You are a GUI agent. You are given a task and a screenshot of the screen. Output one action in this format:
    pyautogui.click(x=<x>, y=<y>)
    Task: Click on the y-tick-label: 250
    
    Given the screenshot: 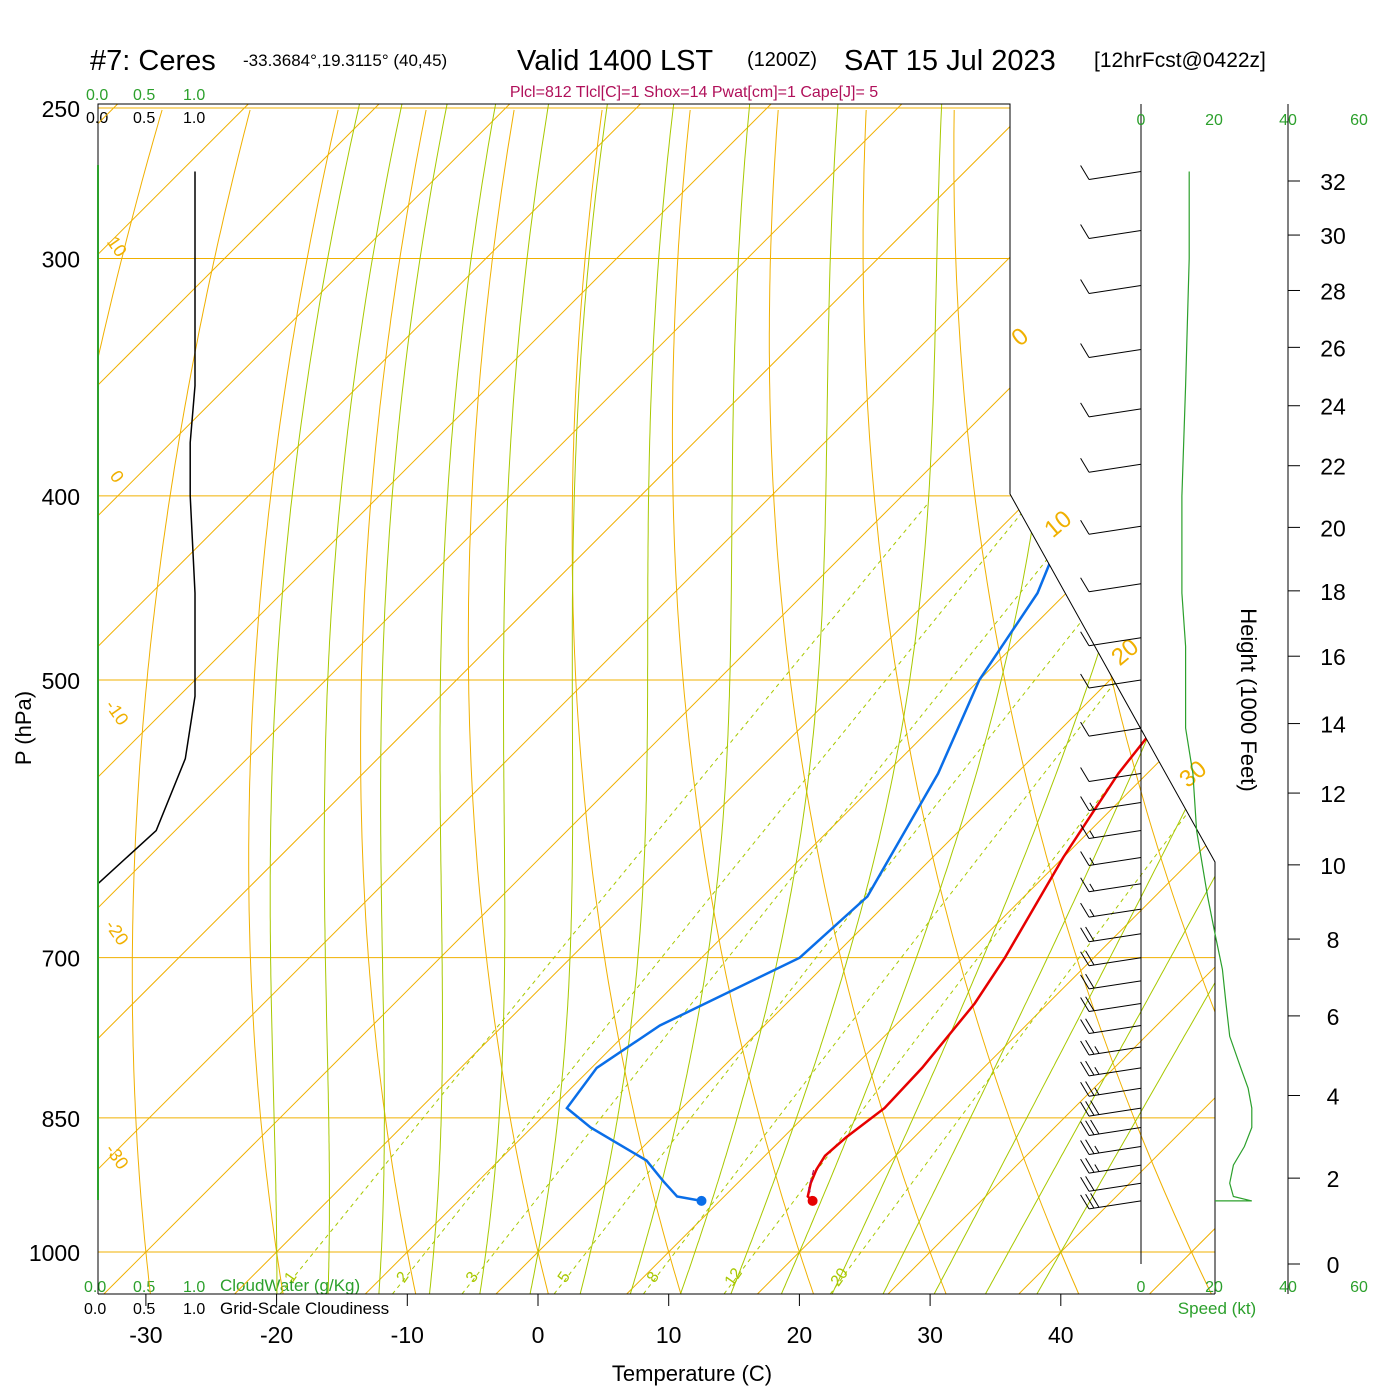 What is the action you would take?
    pyautogui.click(x=61, y=109)
    